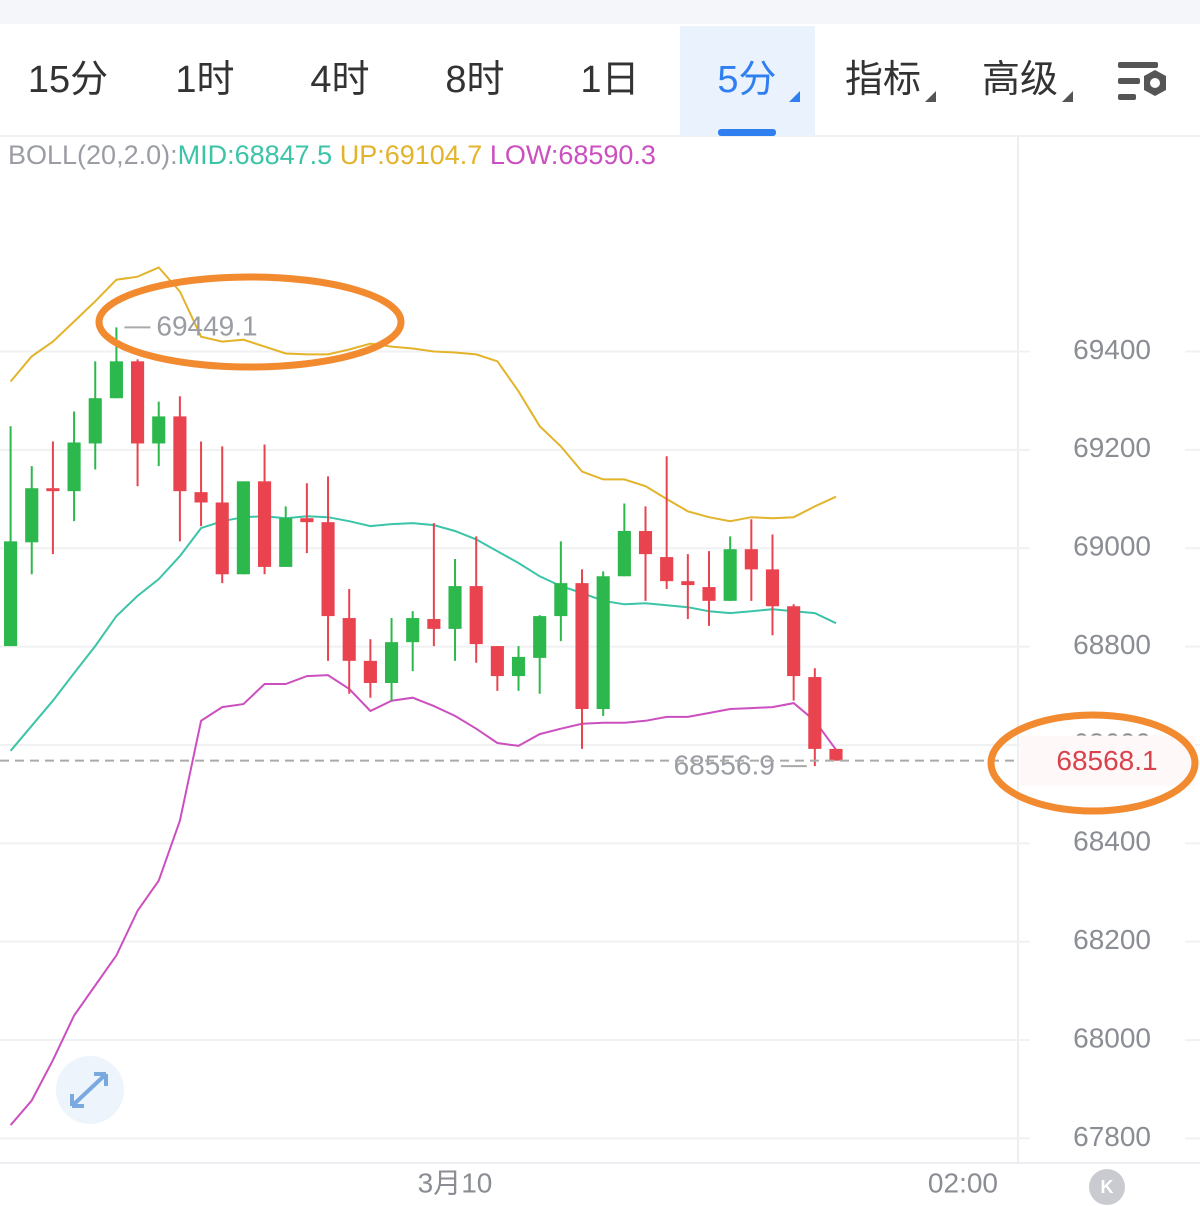  Describe the element at coordinates (255, 155) in the screenshot. I see `legend-entry: MID:68847.5` at that location.